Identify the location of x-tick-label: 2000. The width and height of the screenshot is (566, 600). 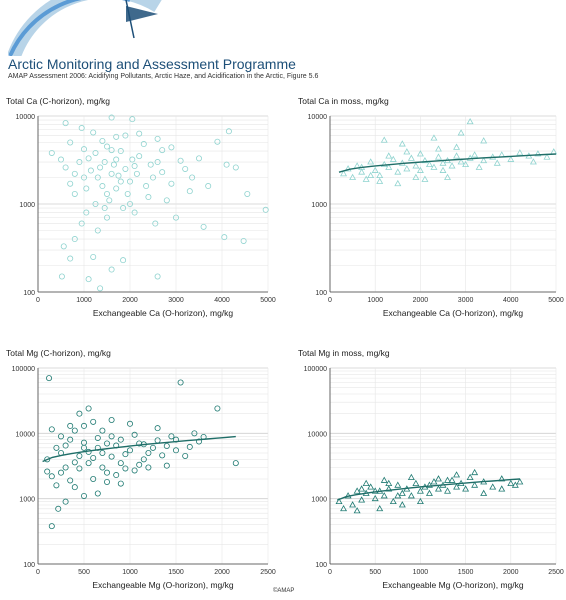
(511, 572).